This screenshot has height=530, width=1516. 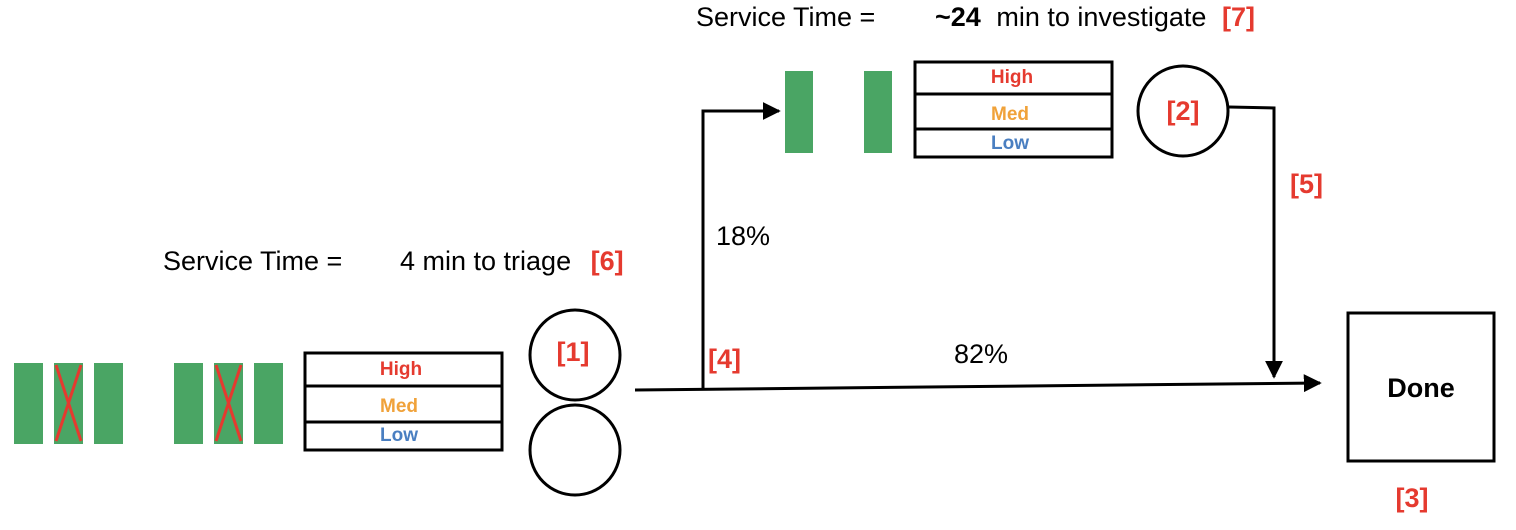 I want to click on triage-service-time: Service Time = 4 min to triage [6], so click(x=393, y=261).